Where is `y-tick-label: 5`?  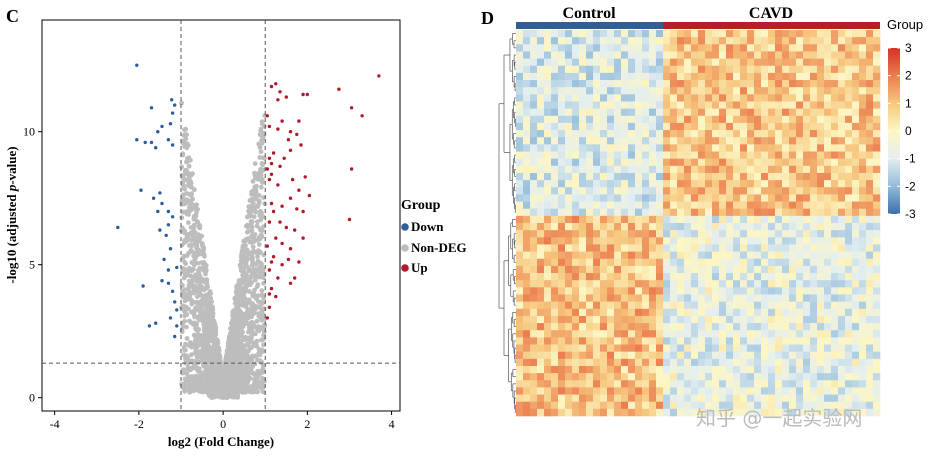 y-tick-label: 5 is located at coordinates (32, 265).